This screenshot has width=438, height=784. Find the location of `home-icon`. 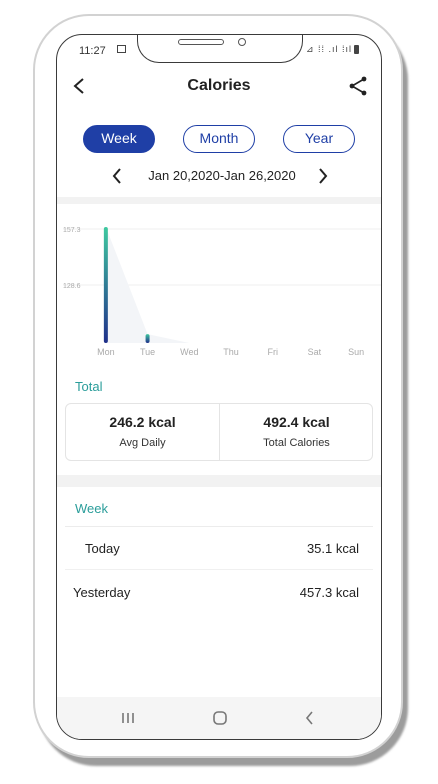

home-icon is located at coordinates (220, 718).